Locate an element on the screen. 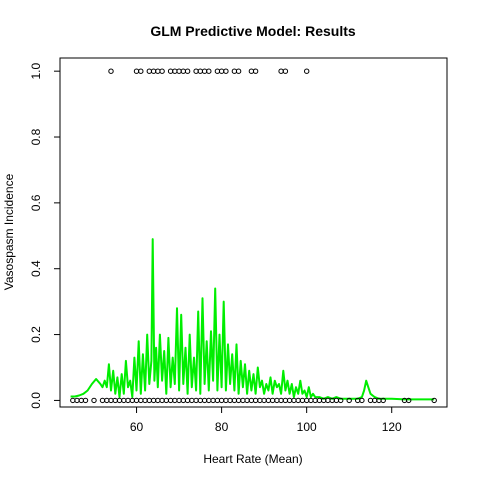  y-tick-label: 0.4 is located at coordinates (36, 268).